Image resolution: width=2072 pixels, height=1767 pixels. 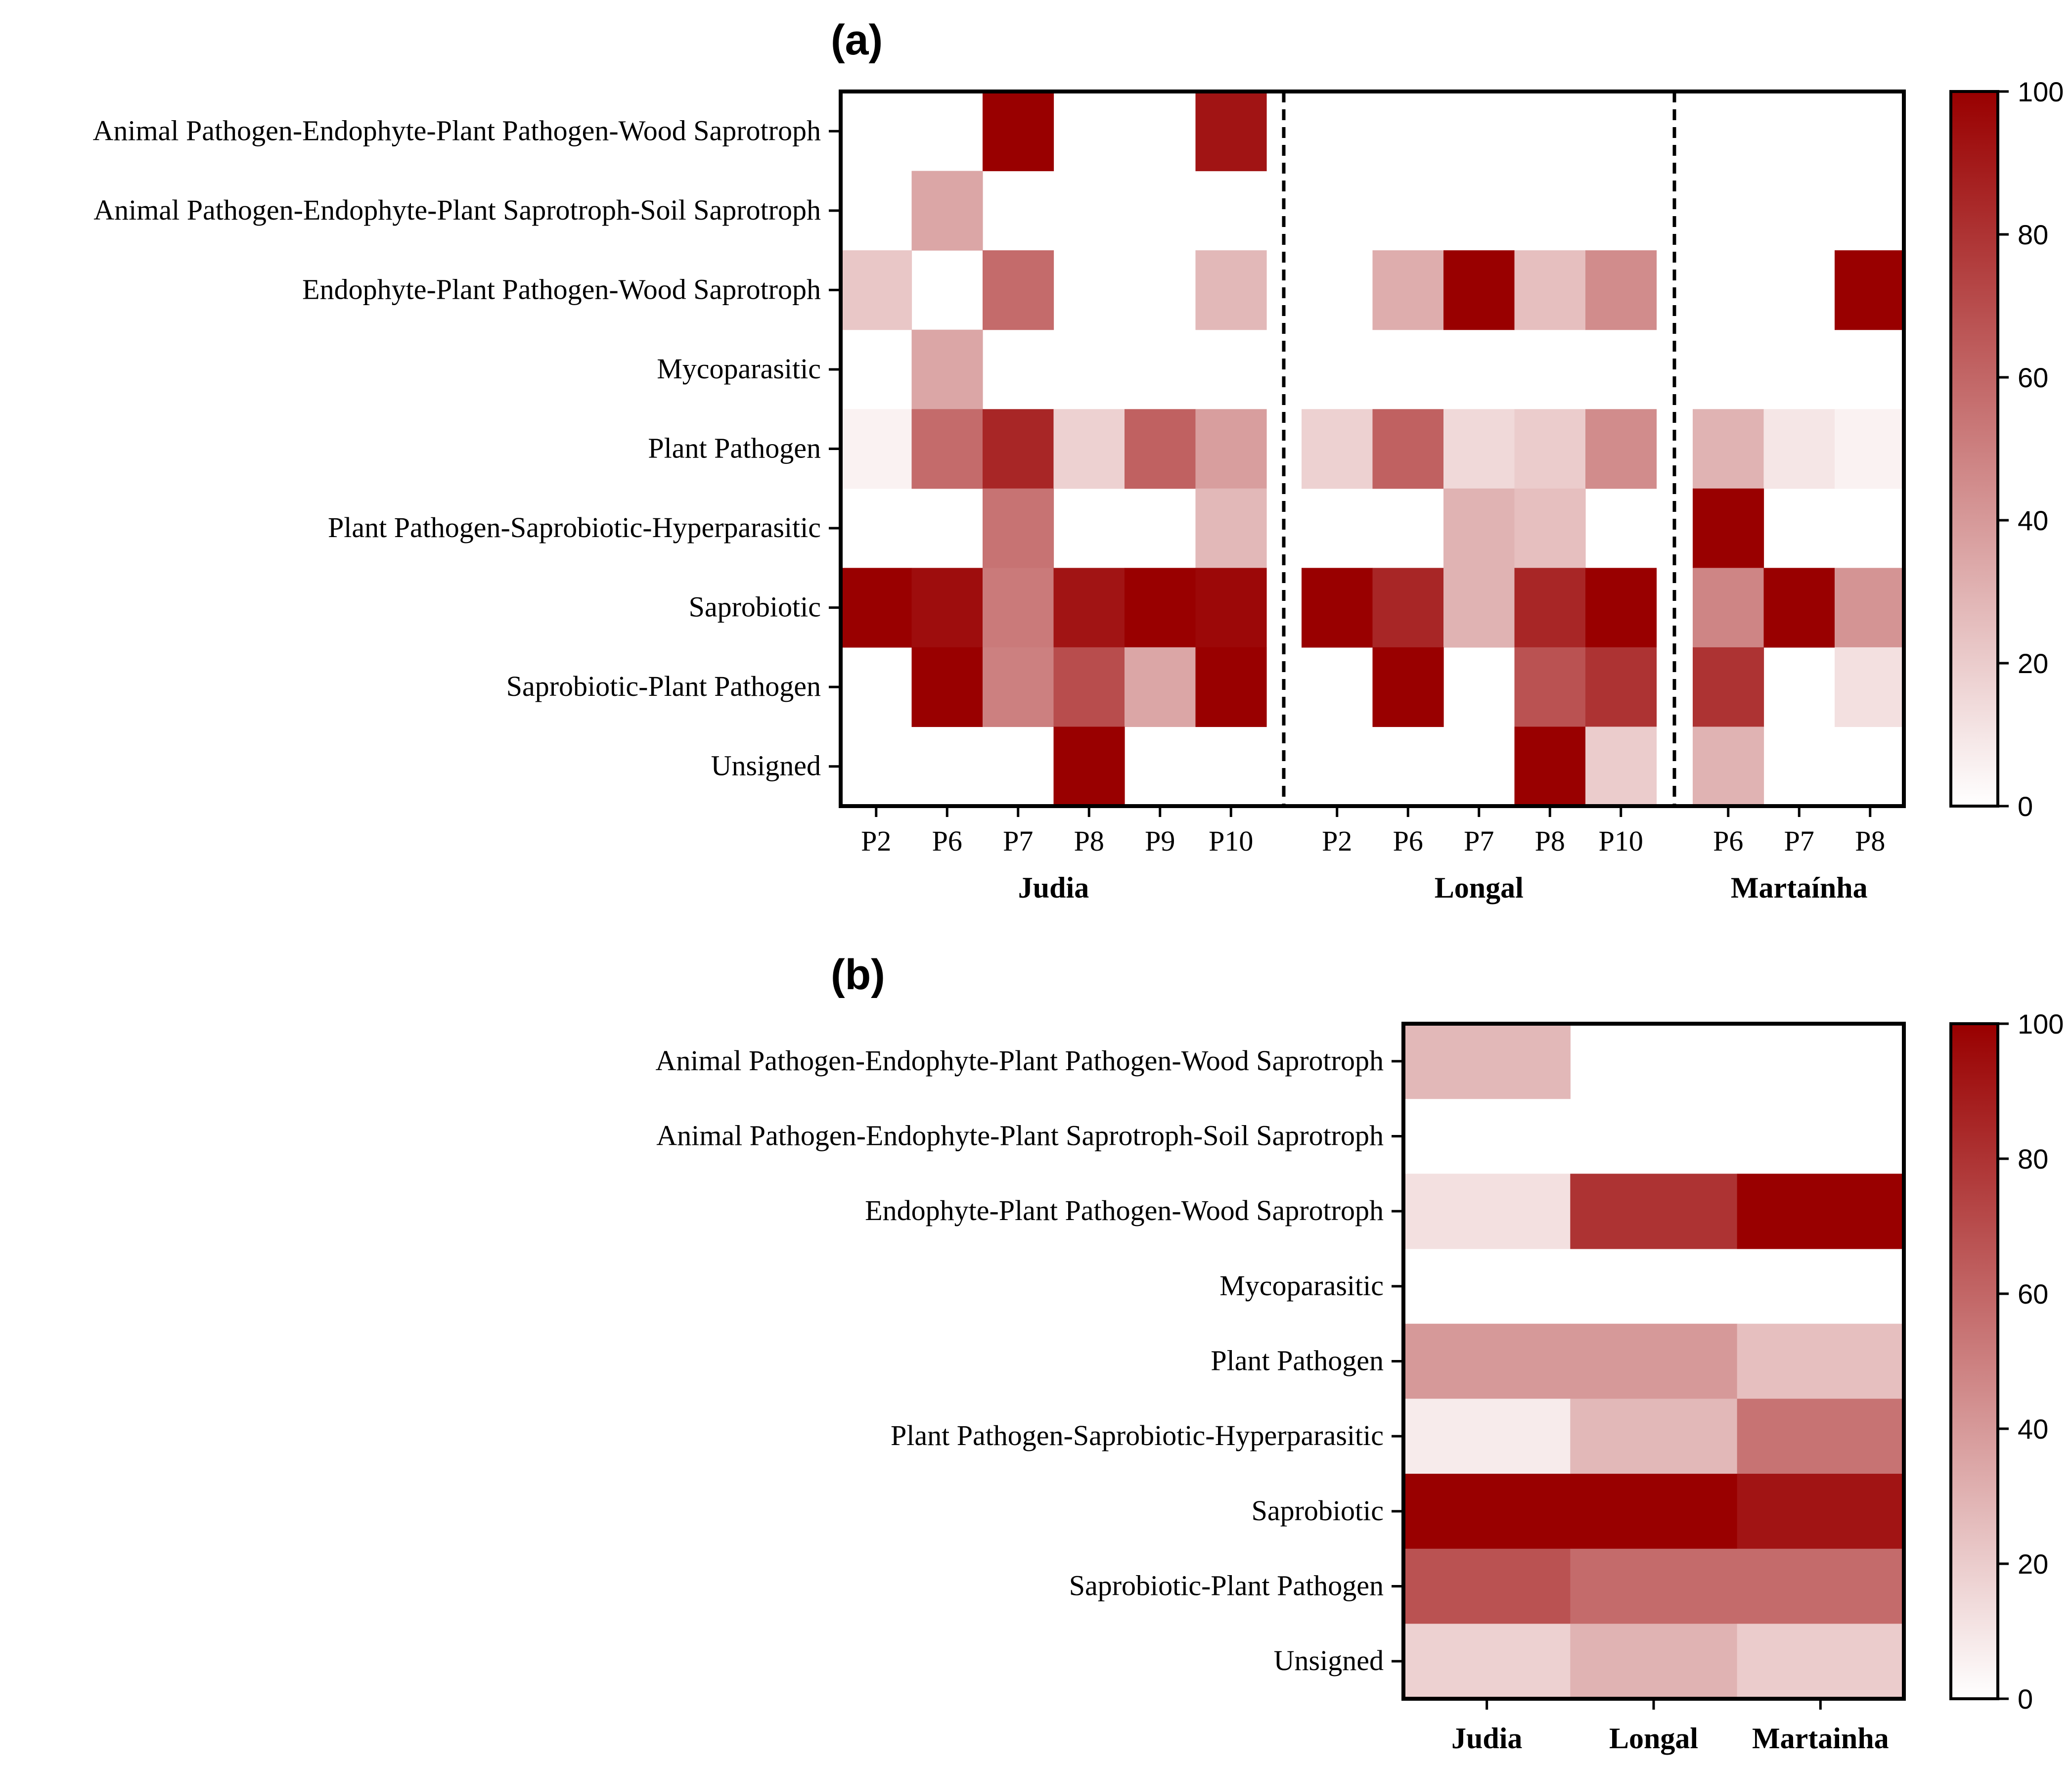 What do you see at coordinates (1231, 841) in the screenshot?
I see `x-tick-label: P10` at bounding box center [1231, 841].